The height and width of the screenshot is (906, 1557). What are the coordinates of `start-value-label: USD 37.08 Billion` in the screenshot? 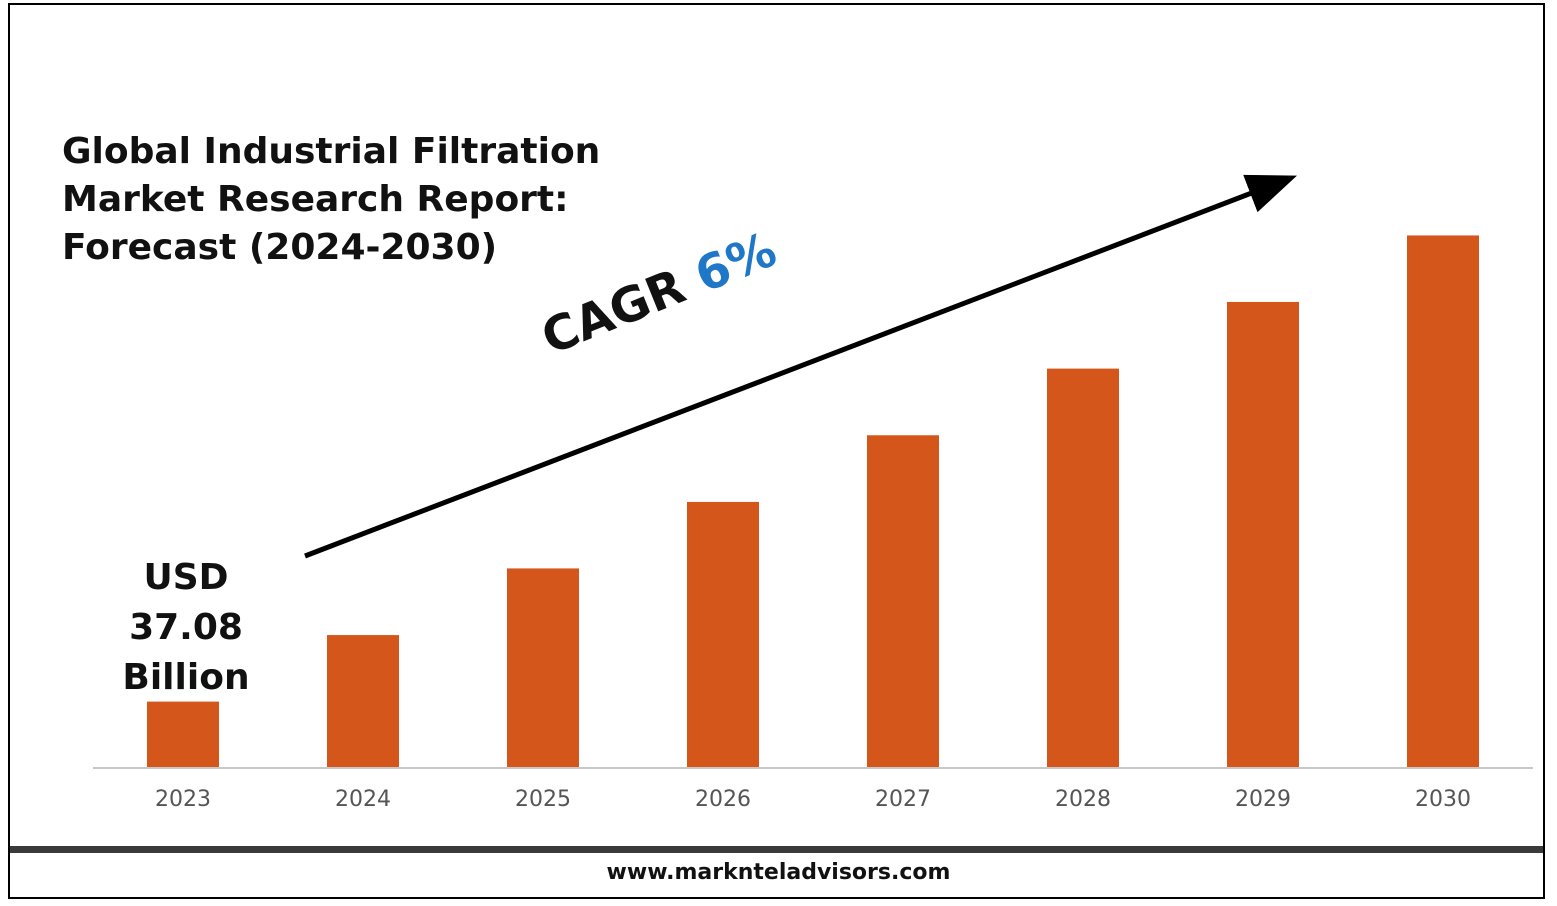 It's located at (186, 627).